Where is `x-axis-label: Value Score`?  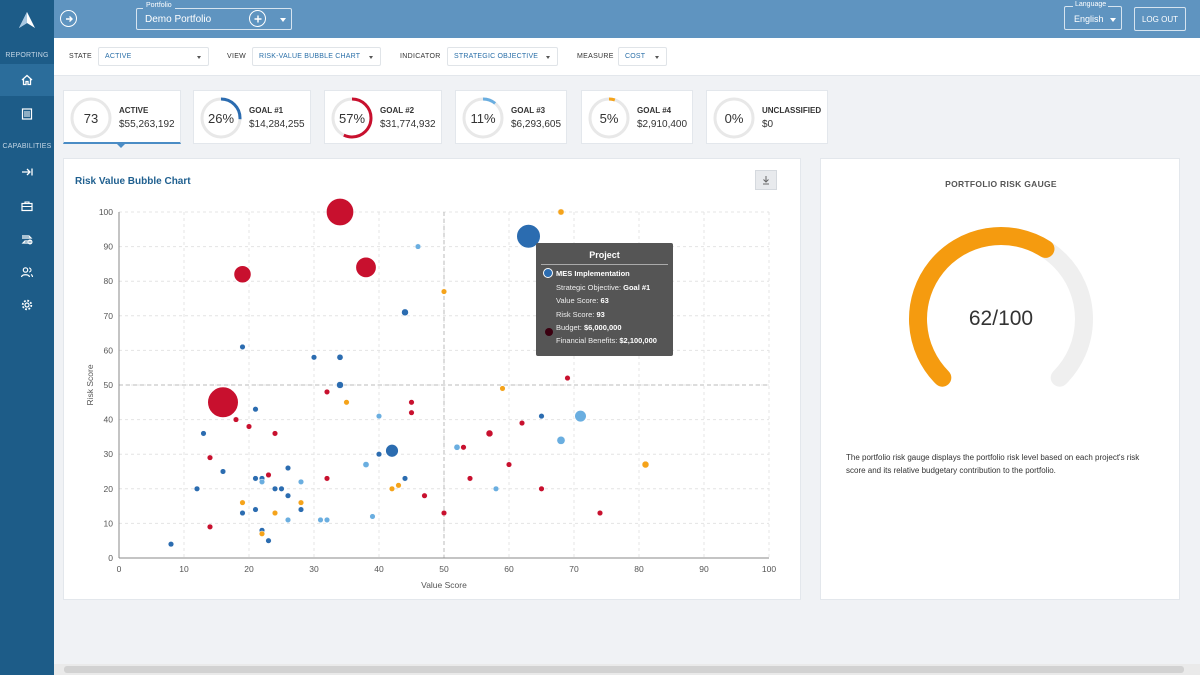
x-axis-label: Value Score is located at coordinates (444, 585).